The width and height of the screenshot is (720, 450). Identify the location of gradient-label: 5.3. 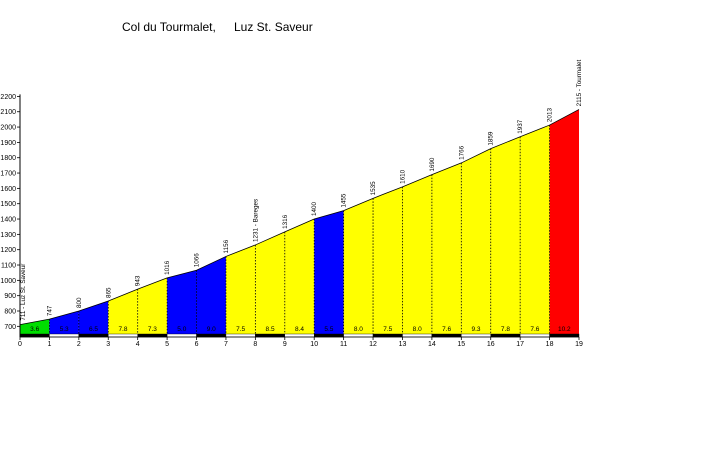
(64, 329).